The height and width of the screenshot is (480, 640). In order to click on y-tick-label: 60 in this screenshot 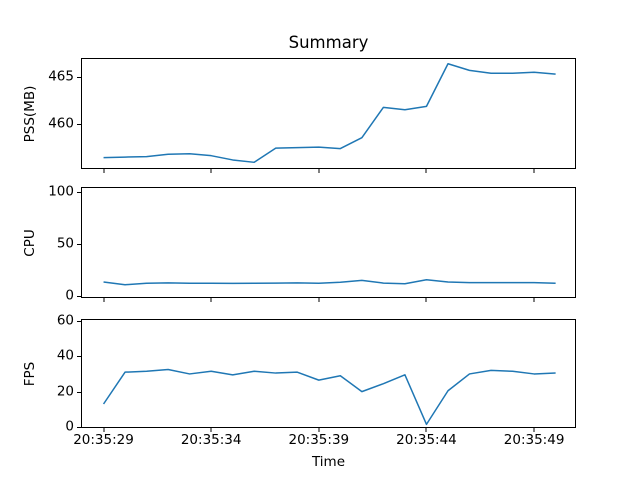, I will do `click(65, 320)`.